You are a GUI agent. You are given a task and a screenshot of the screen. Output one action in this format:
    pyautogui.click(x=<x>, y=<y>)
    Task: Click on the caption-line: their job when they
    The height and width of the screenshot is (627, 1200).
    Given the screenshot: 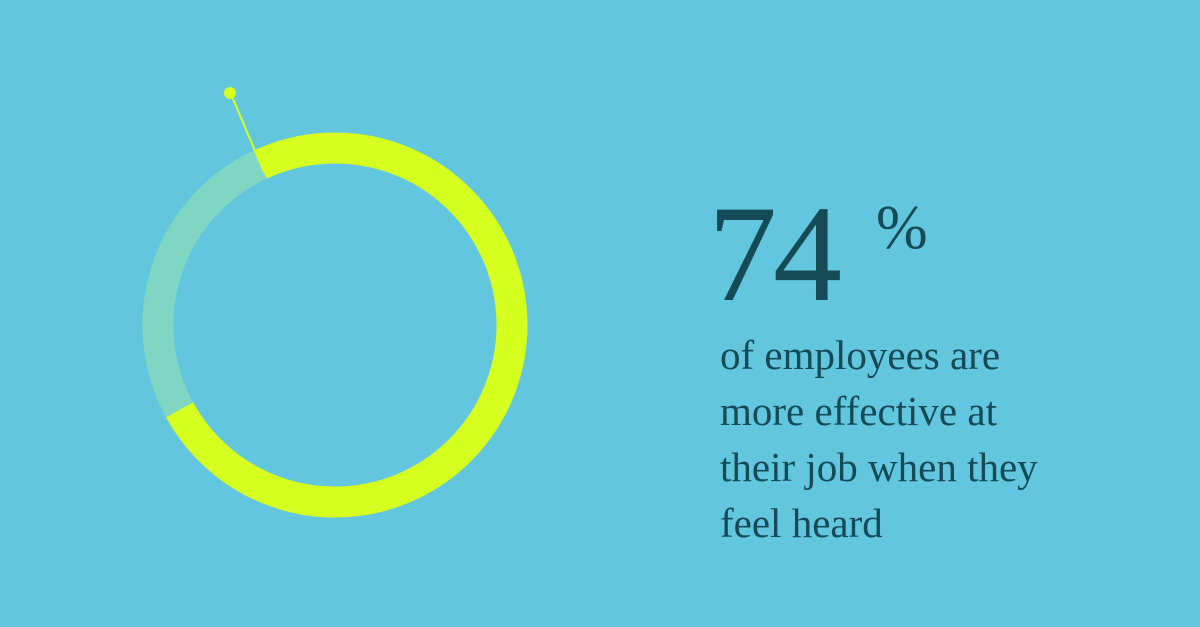 What is the action you would take?
    pyautogui.click(x=879, y=467)
    